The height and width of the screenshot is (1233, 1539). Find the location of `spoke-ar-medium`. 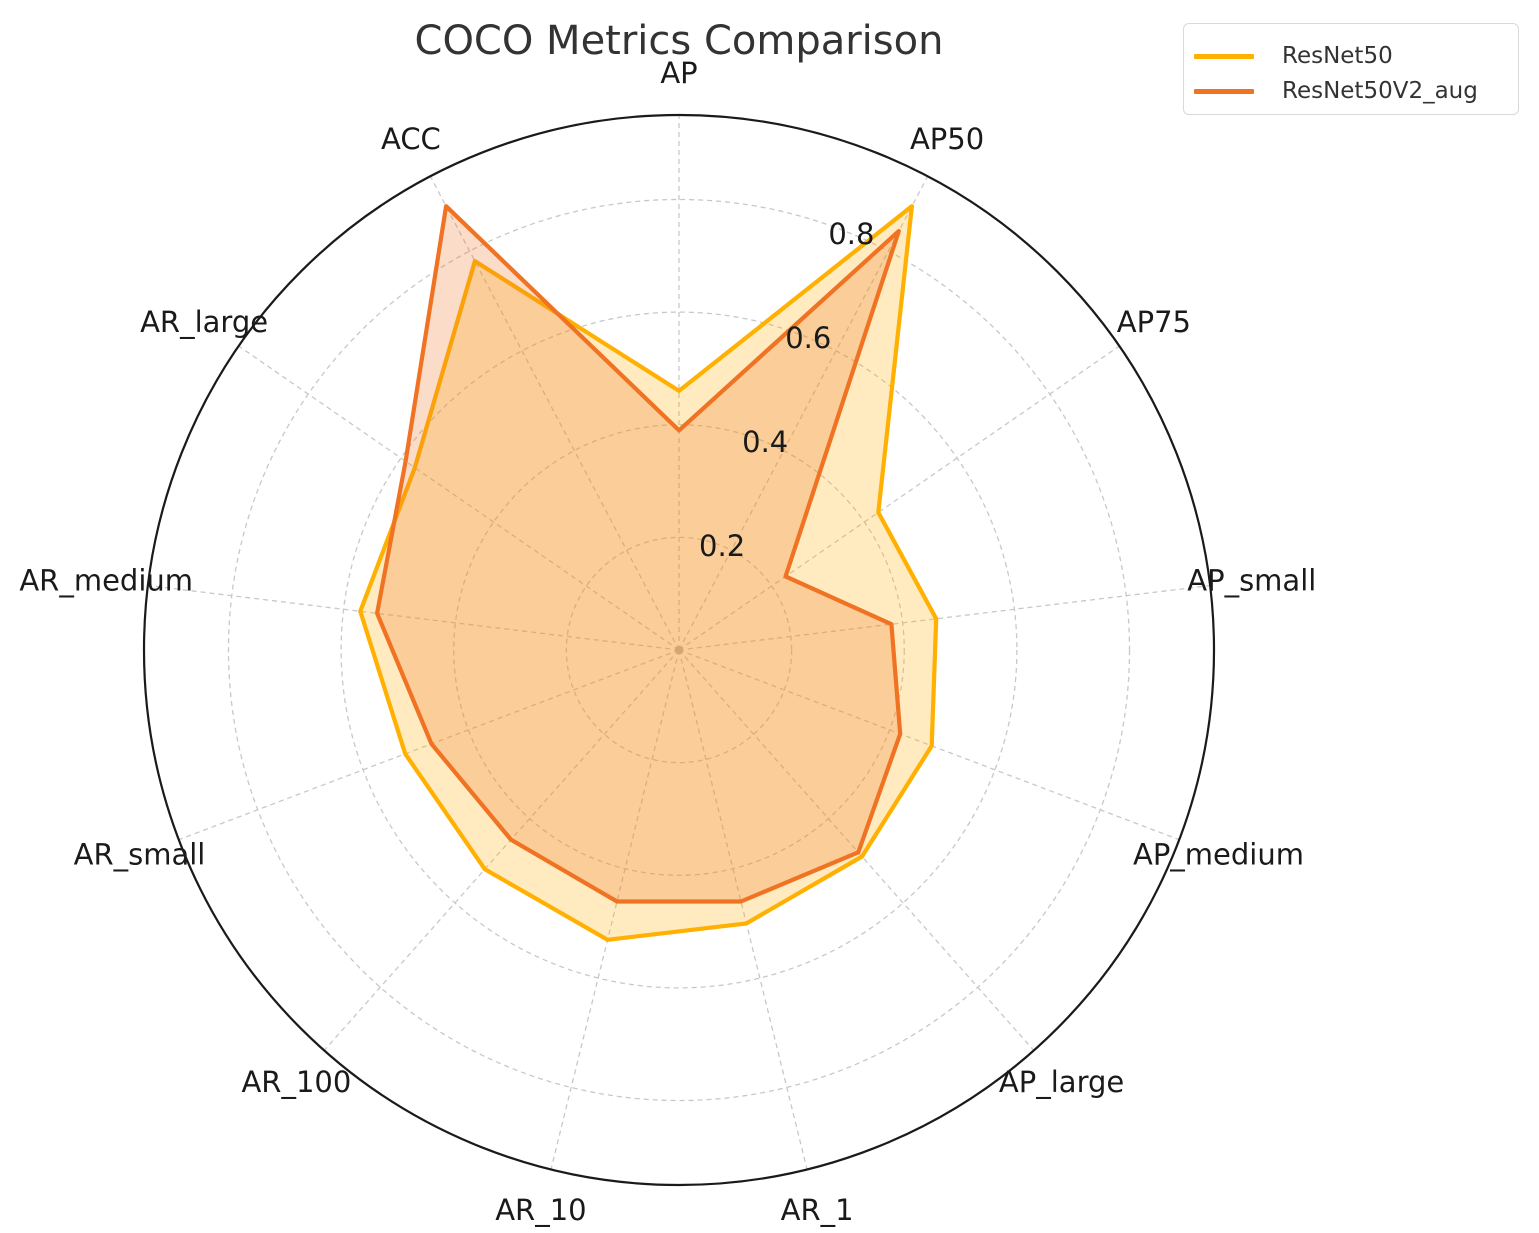

spoke-ar-medium is located at coordinates (413, 617).